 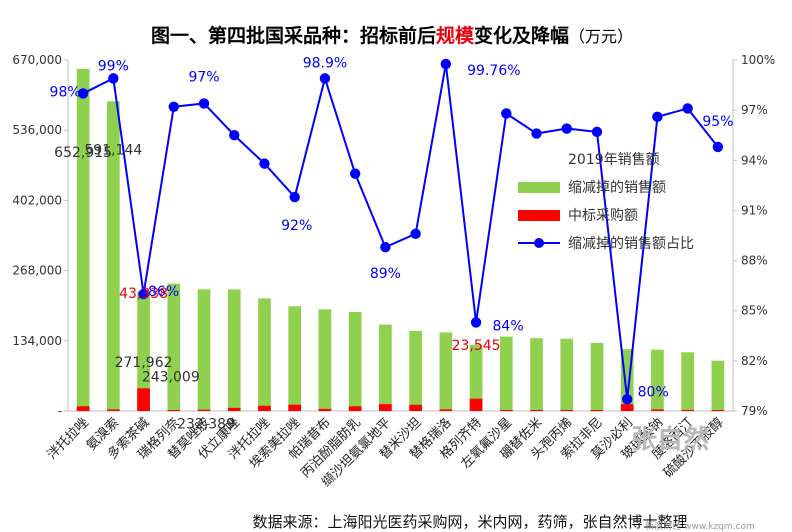 What do you see at coordinates (385, 274) in the screenshot?
I see `line-value-label: 89%` at bounding box center [385, 274].